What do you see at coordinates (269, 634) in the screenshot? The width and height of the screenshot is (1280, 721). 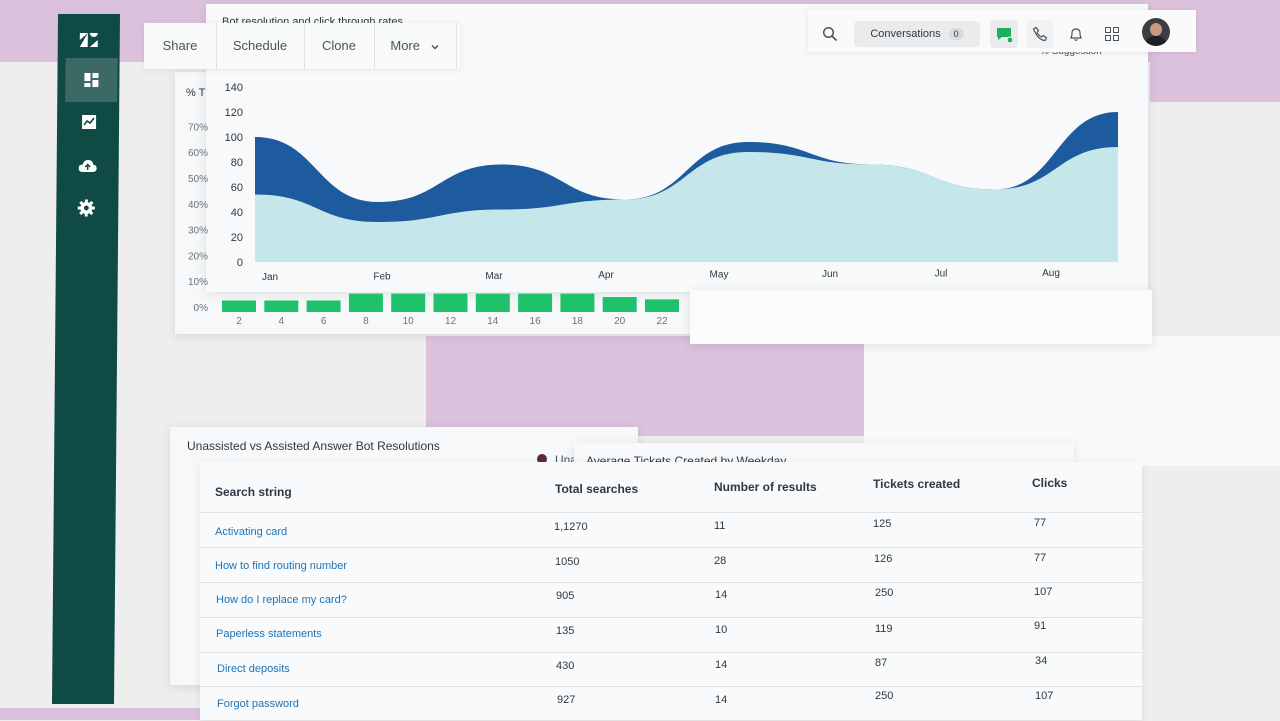 I see `search-string-link: Paperless statements` at bounding box center [269, 634].